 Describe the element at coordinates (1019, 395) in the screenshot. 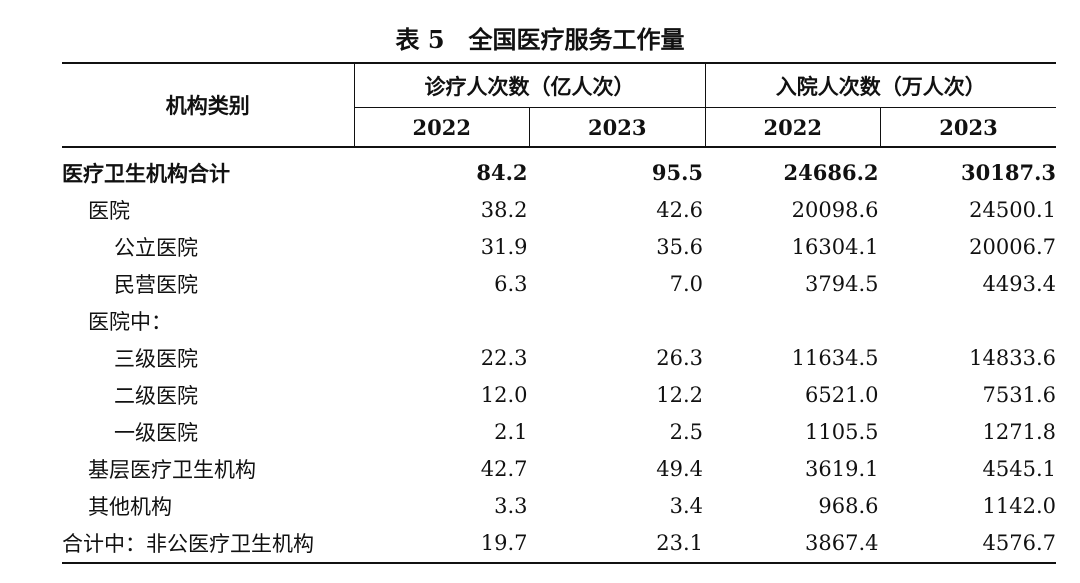

I see `cell-admissions-2023: 7531.6` at that location.